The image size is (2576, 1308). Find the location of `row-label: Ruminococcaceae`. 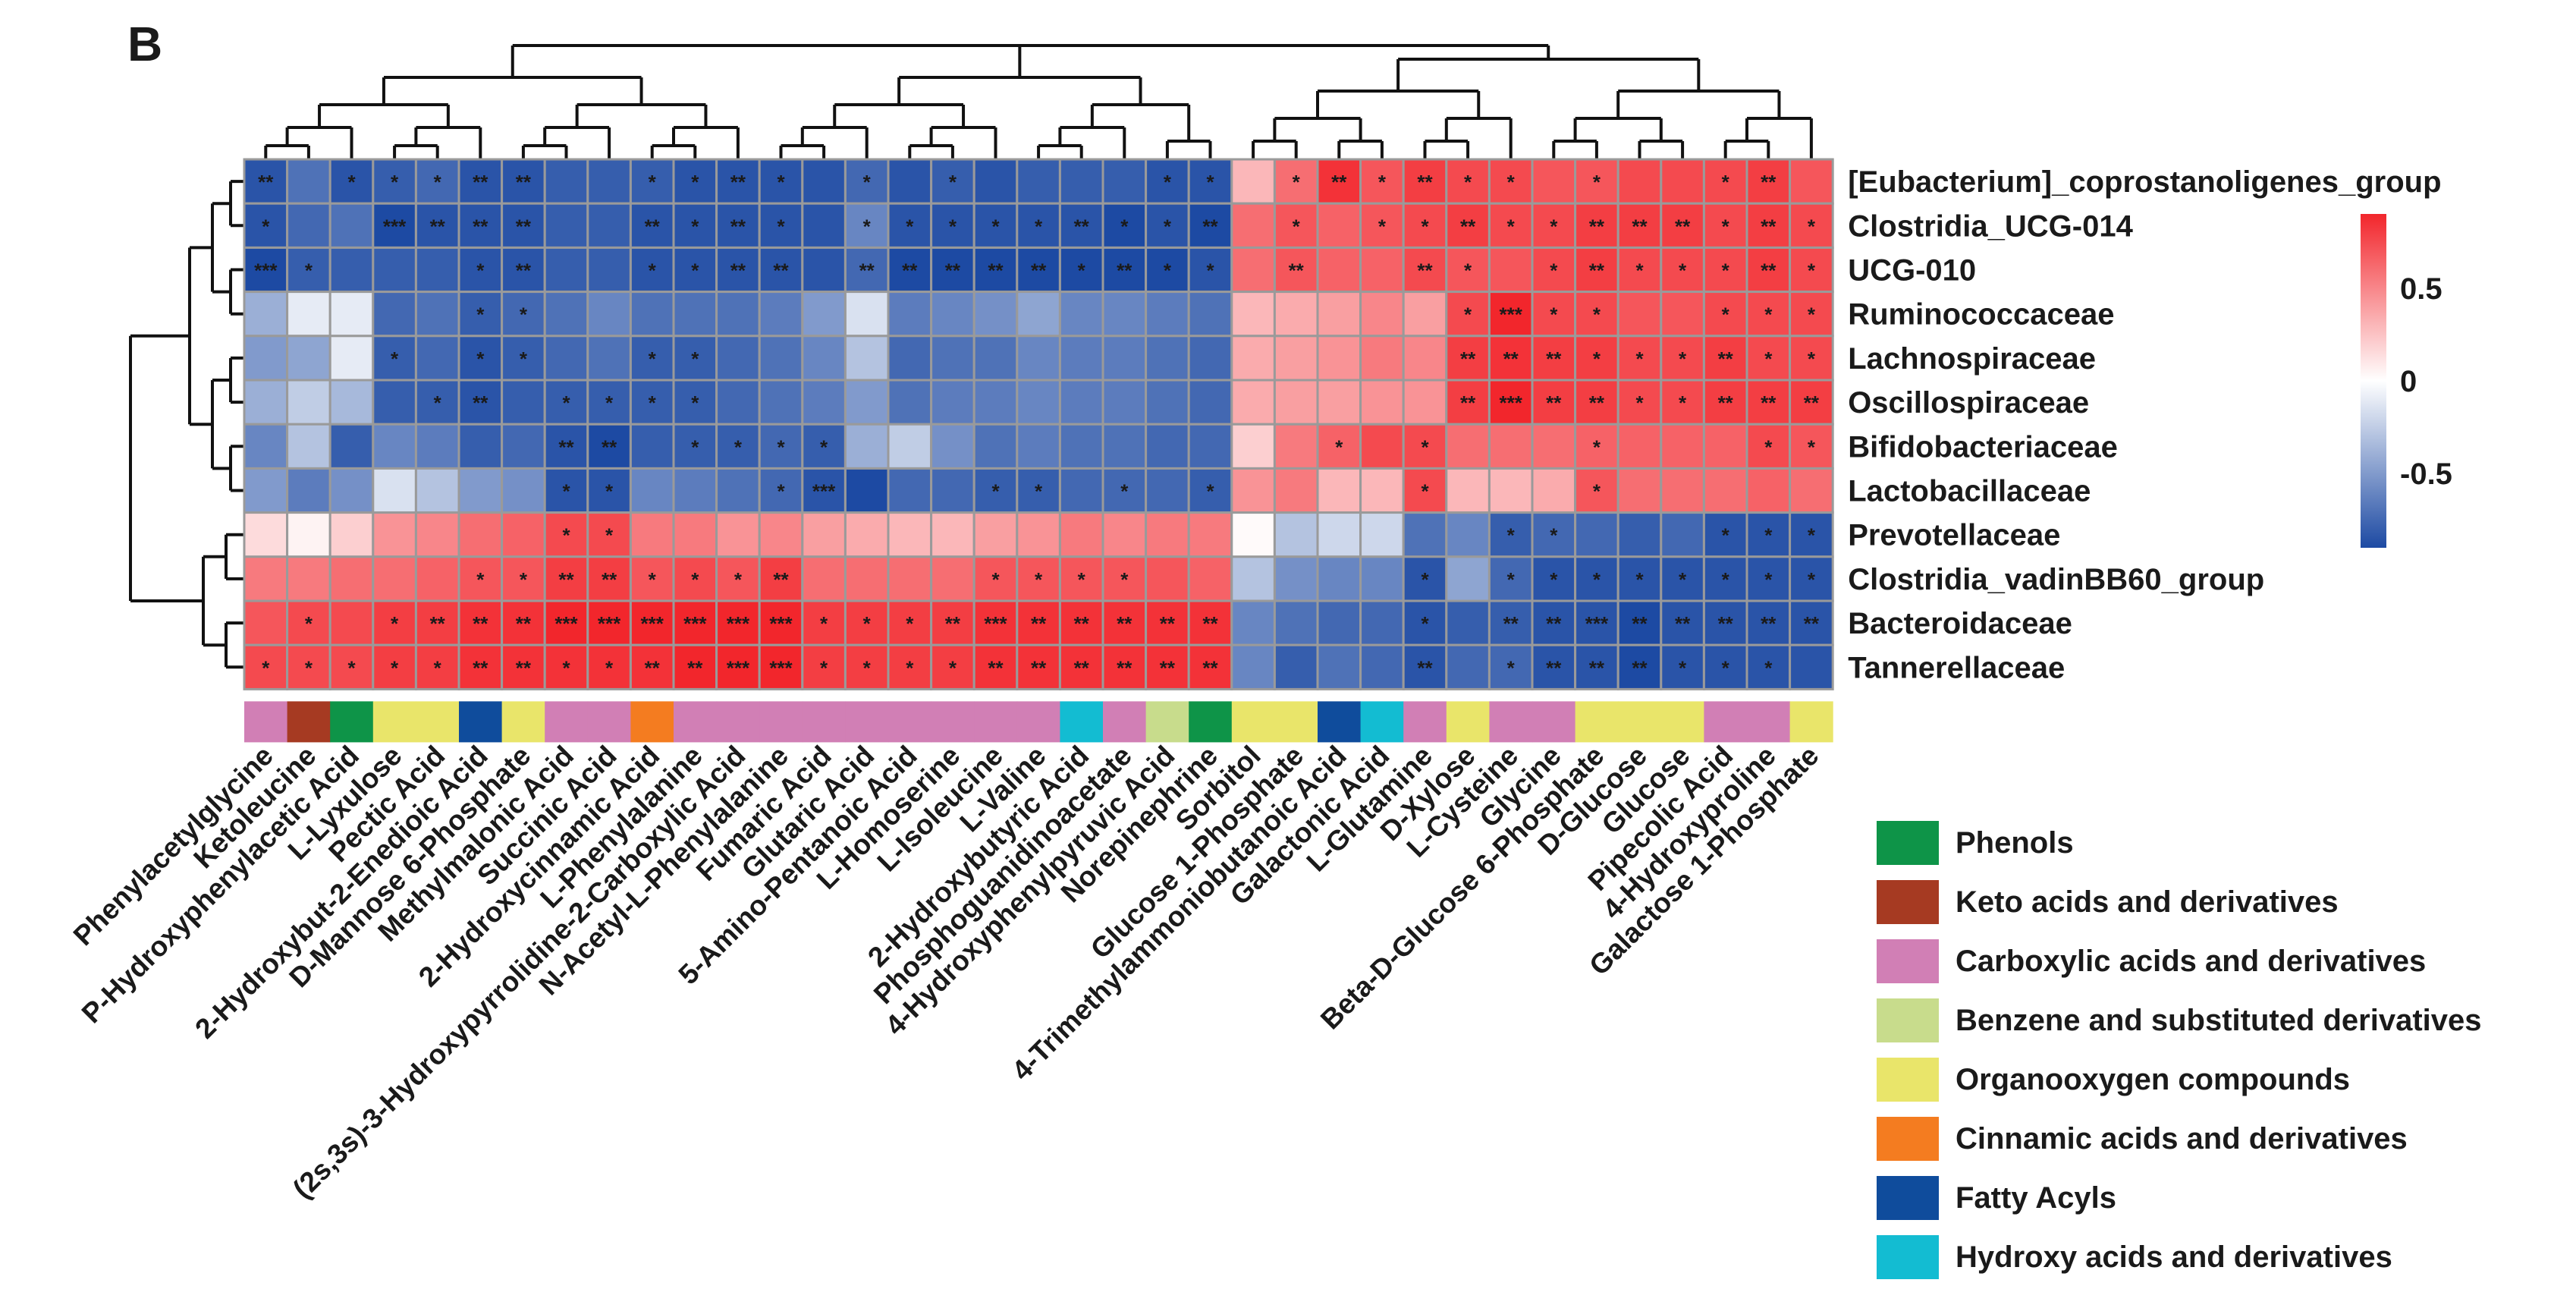

row-label: Ruminococcaceae is located at coordinates (1981, 315).